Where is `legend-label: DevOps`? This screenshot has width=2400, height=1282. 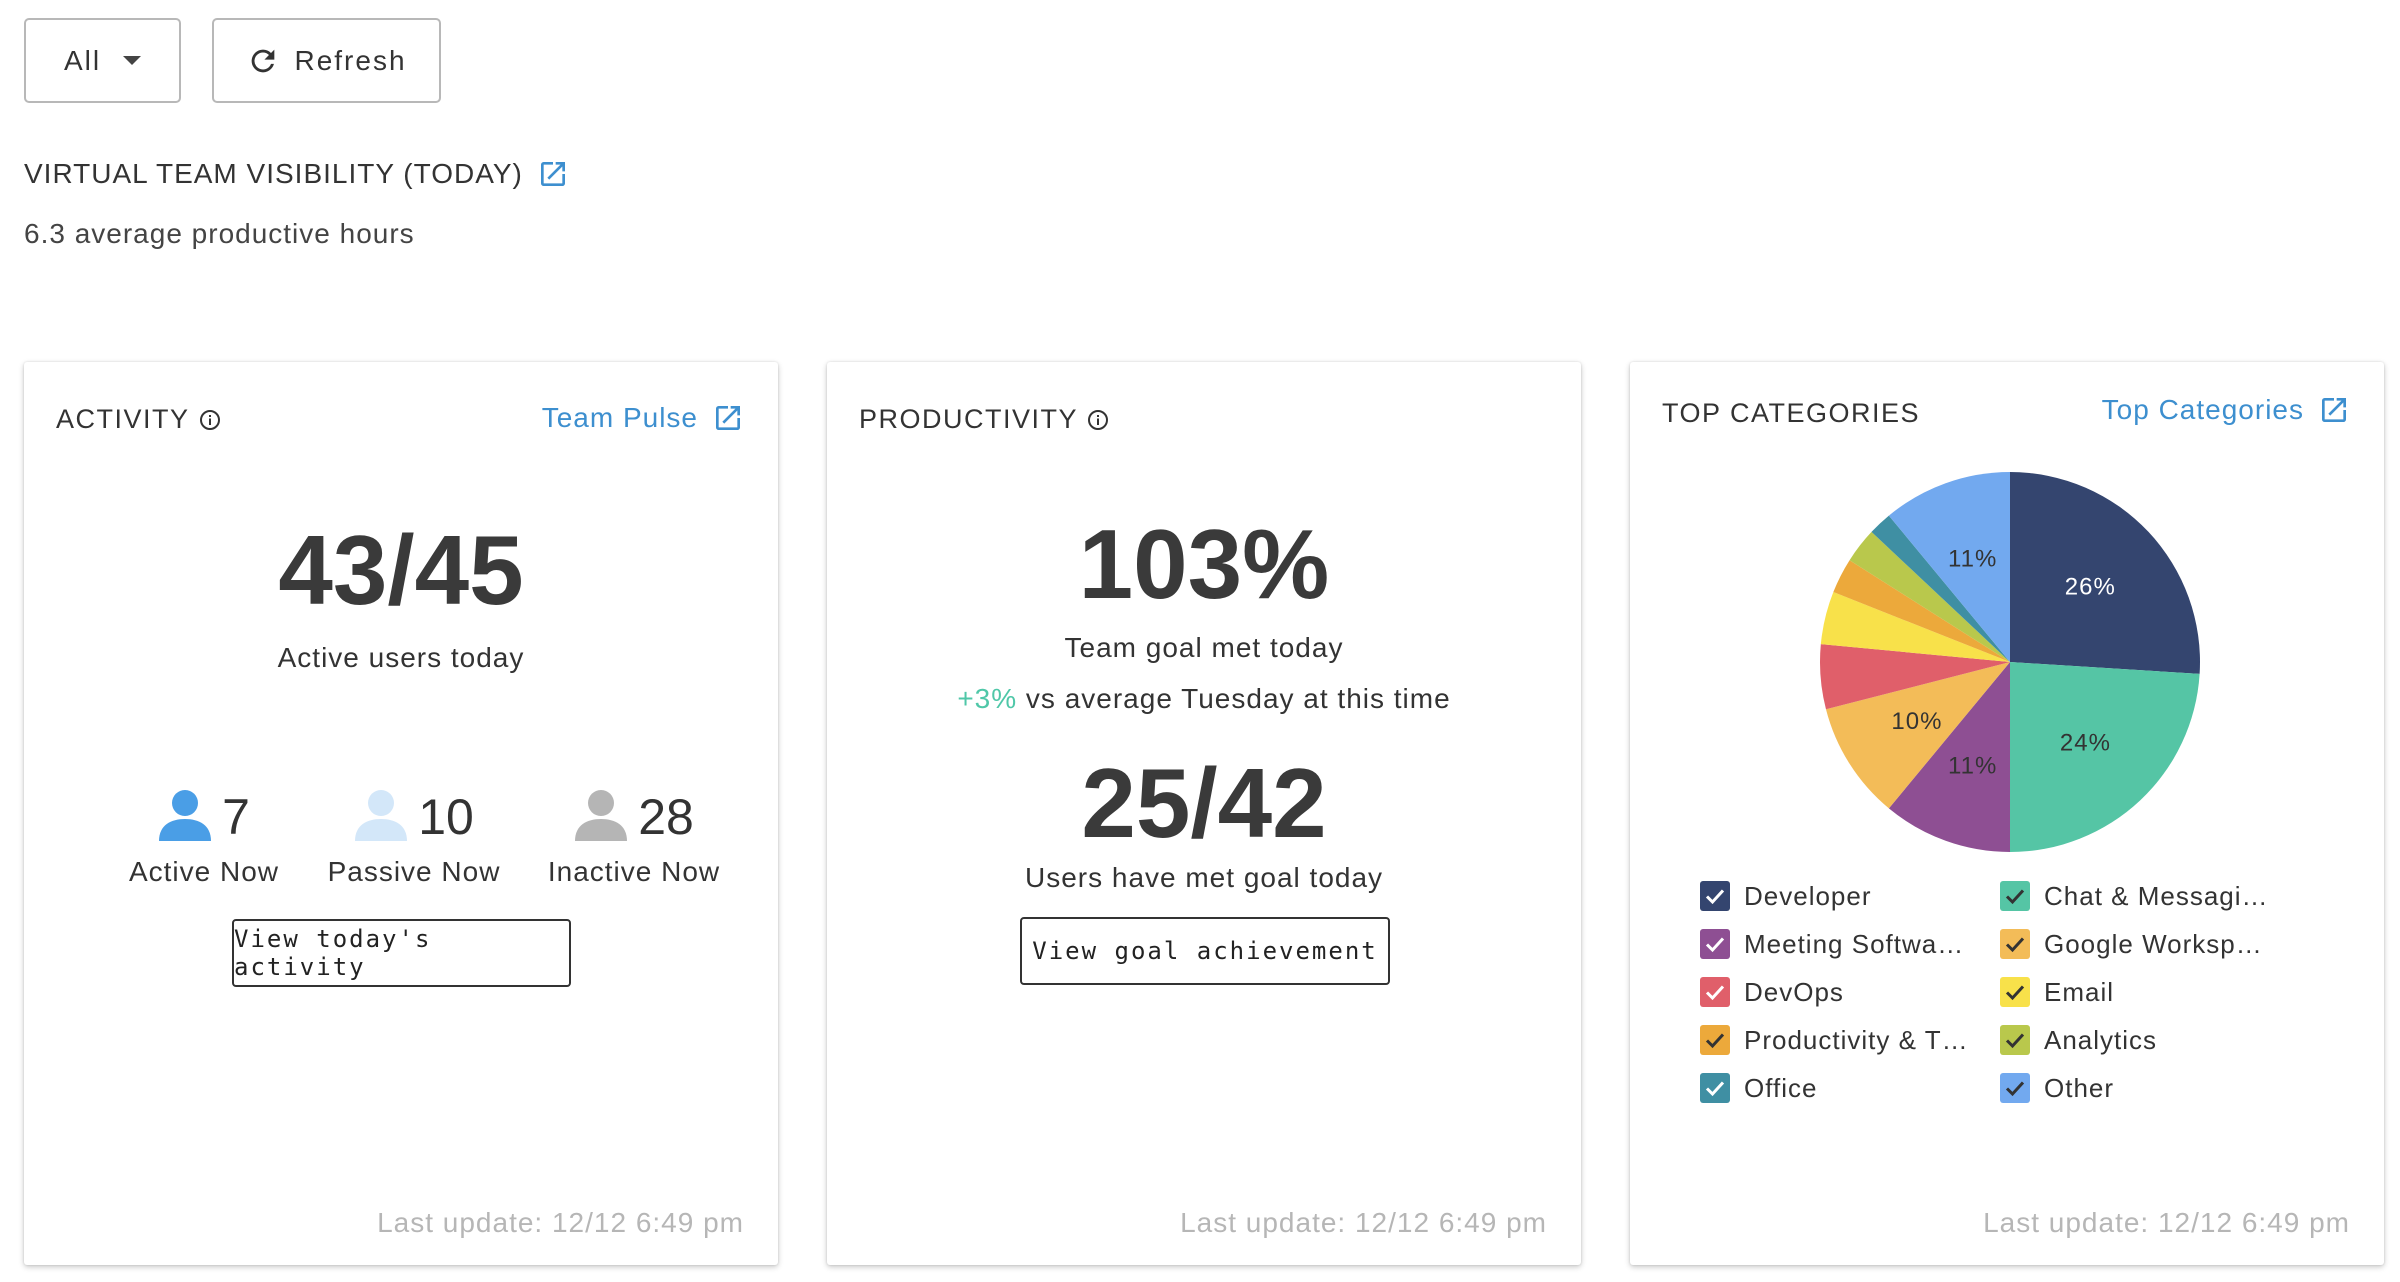
legend-label: DevOps is located at coordinates (1794, 991).